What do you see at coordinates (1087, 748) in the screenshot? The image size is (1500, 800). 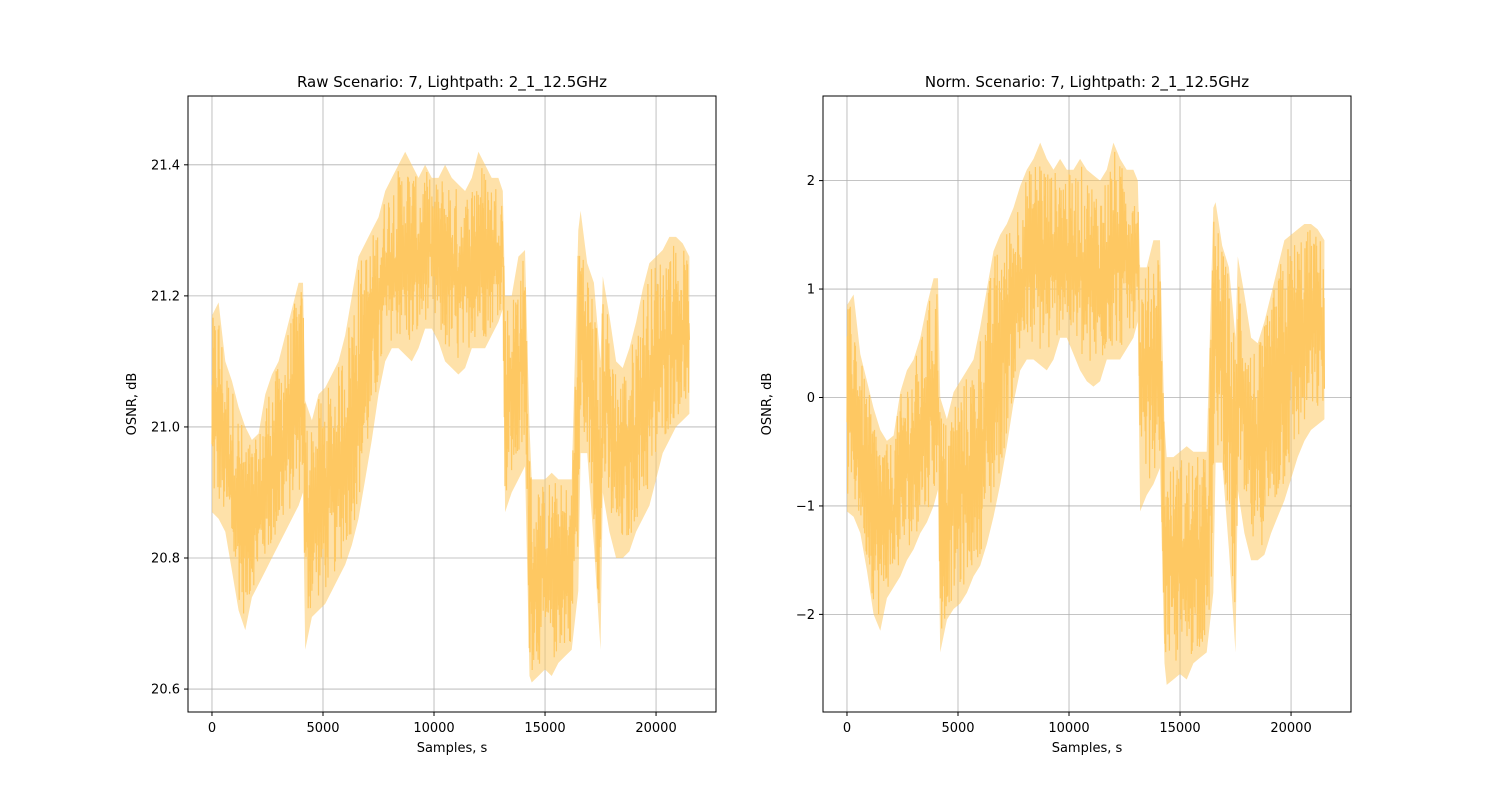 I see `norm-x-axis-label: Samples, s` at bounding box center [1087, 748].